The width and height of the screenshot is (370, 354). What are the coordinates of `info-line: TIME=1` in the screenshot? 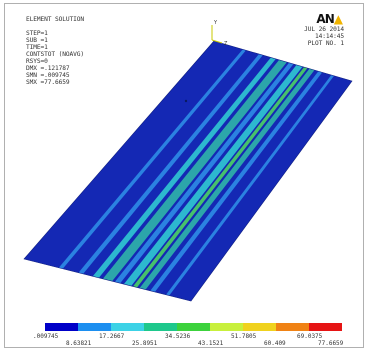 It's located at (37, 47).